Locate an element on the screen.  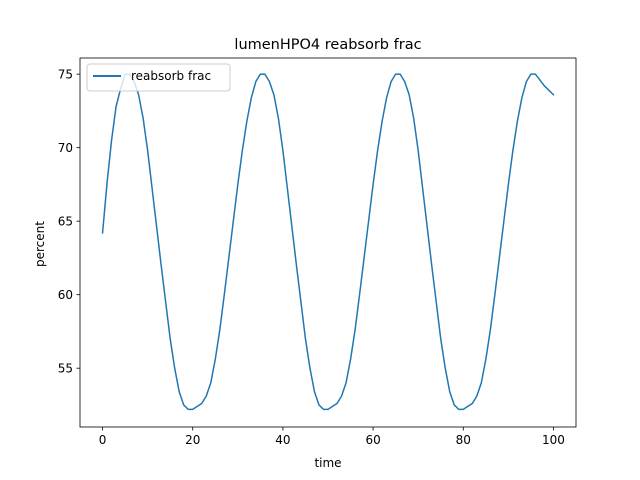
legend: reabsorb frac is located at coordinates (158, 77).